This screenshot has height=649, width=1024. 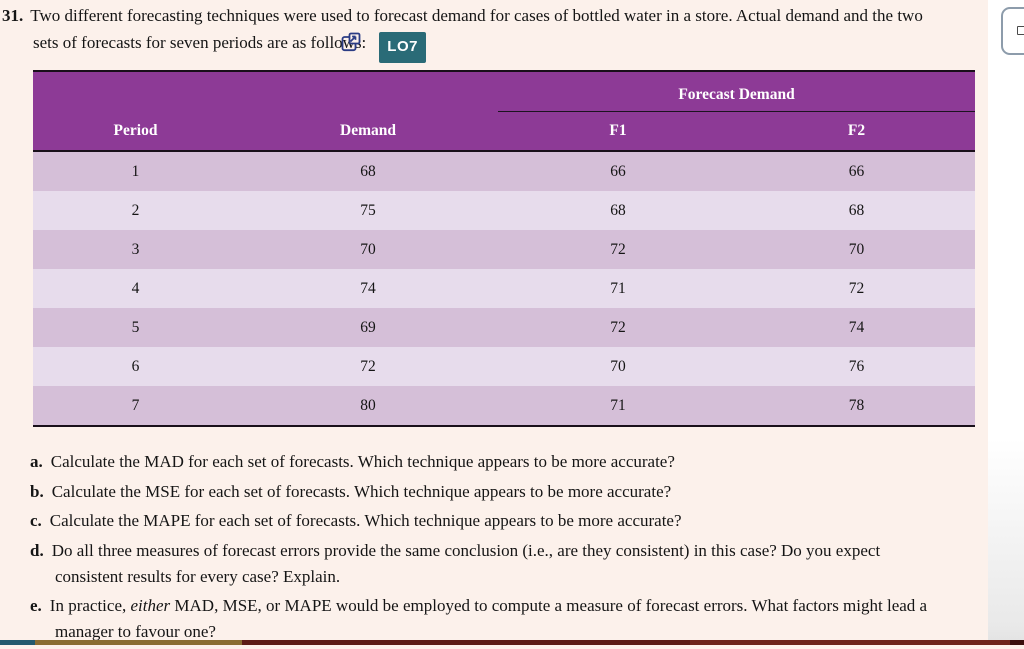 What do you see at coordinates (368, 366) in the screenshot?
I see `cell-demand: 72` at bounding box center [368, 366].